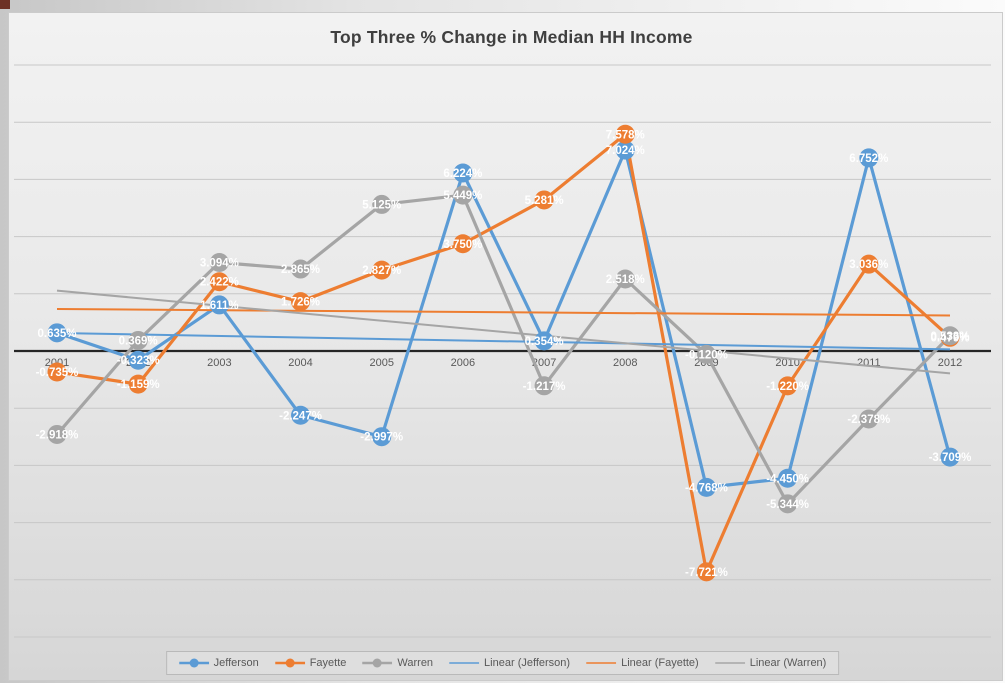 The height and width of the screenshot is (683, 1005). I want to click on data-label-warren-2005: 5.125%, so click(381, 205).